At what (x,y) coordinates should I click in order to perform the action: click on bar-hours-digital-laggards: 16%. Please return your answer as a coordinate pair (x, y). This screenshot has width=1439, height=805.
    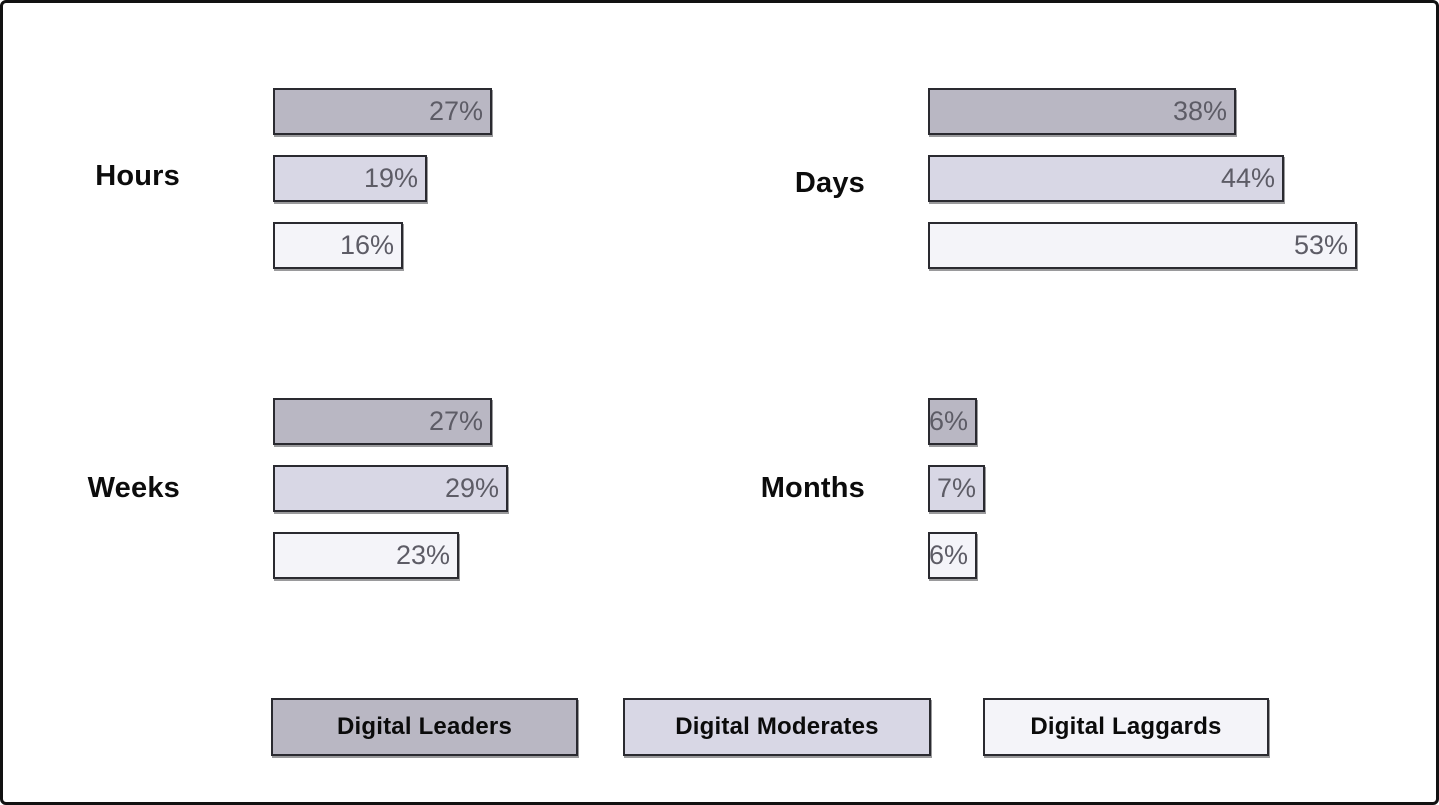
    Looking at the image, I should click on (338, 245).